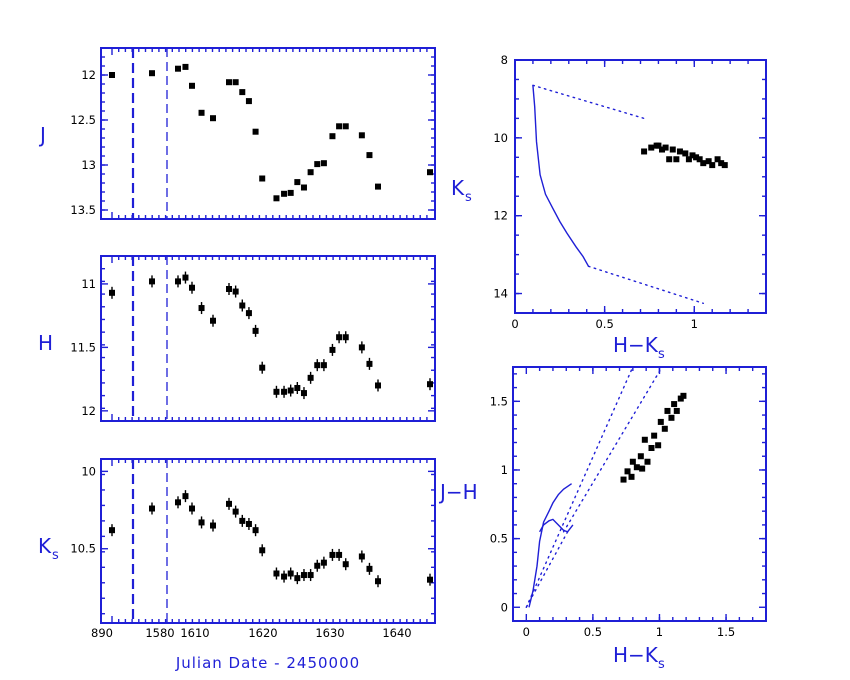 This screenshot has width=850, height=680. I want to click on y-tick-label: 10.5, so click(83, 549).